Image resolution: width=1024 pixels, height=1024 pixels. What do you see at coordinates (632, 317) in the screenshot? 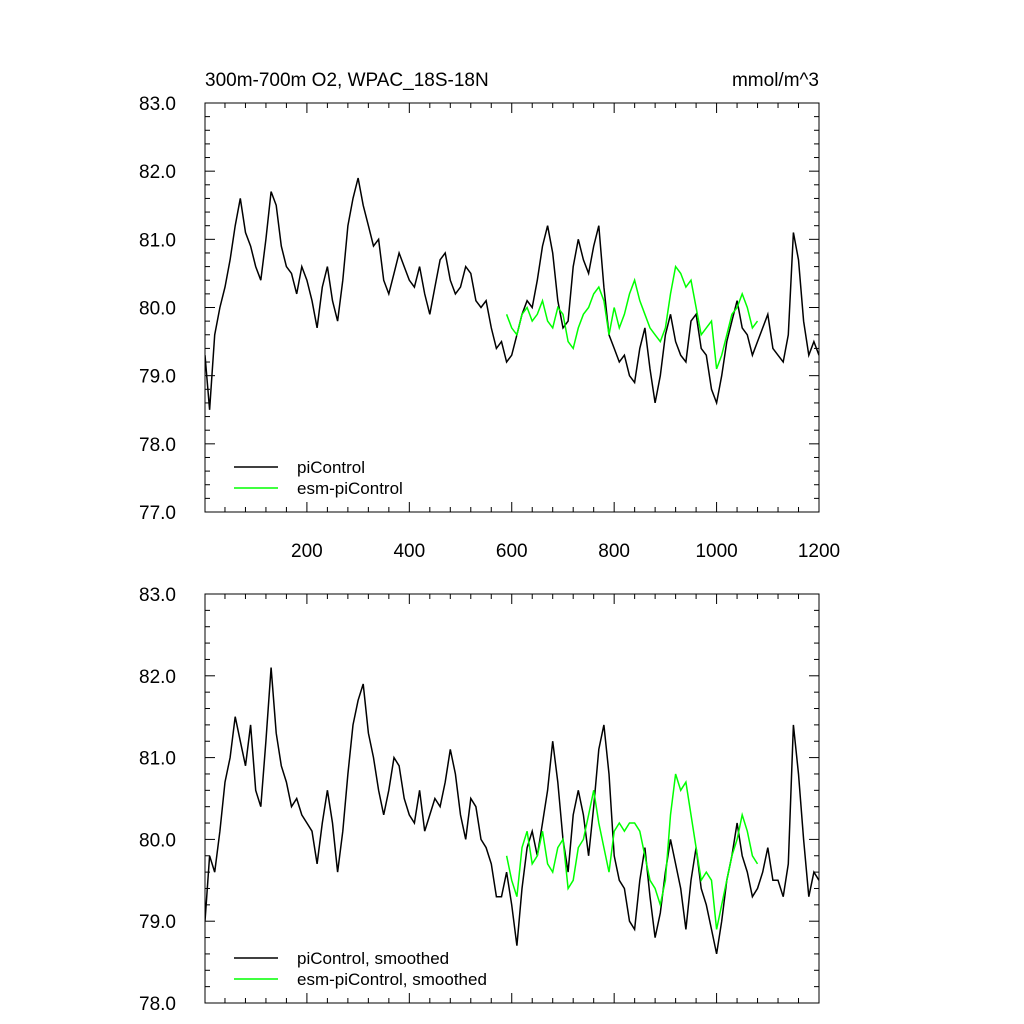
I see `series-line-esm-picontrol` at bounding box center [632, 317].